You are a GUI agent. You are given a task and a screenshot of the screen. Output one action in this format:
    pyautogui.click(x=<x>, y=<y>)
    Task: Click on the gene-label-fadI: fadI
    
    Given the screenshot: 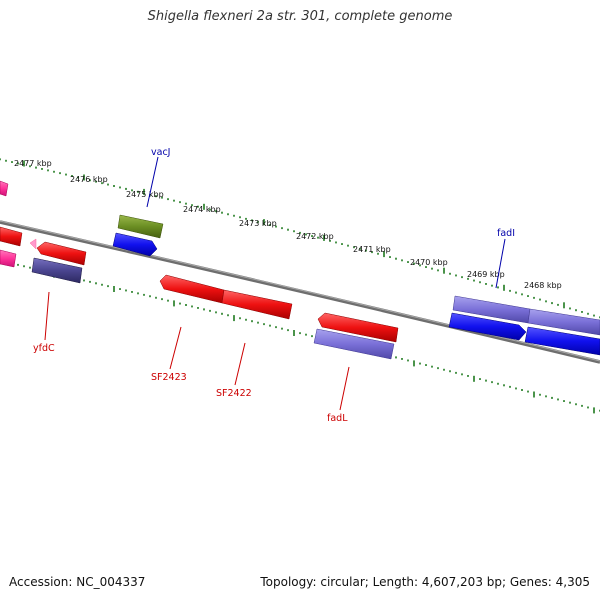 What is the action you would take?
    pyautogui.click(x=506, y=233)
    